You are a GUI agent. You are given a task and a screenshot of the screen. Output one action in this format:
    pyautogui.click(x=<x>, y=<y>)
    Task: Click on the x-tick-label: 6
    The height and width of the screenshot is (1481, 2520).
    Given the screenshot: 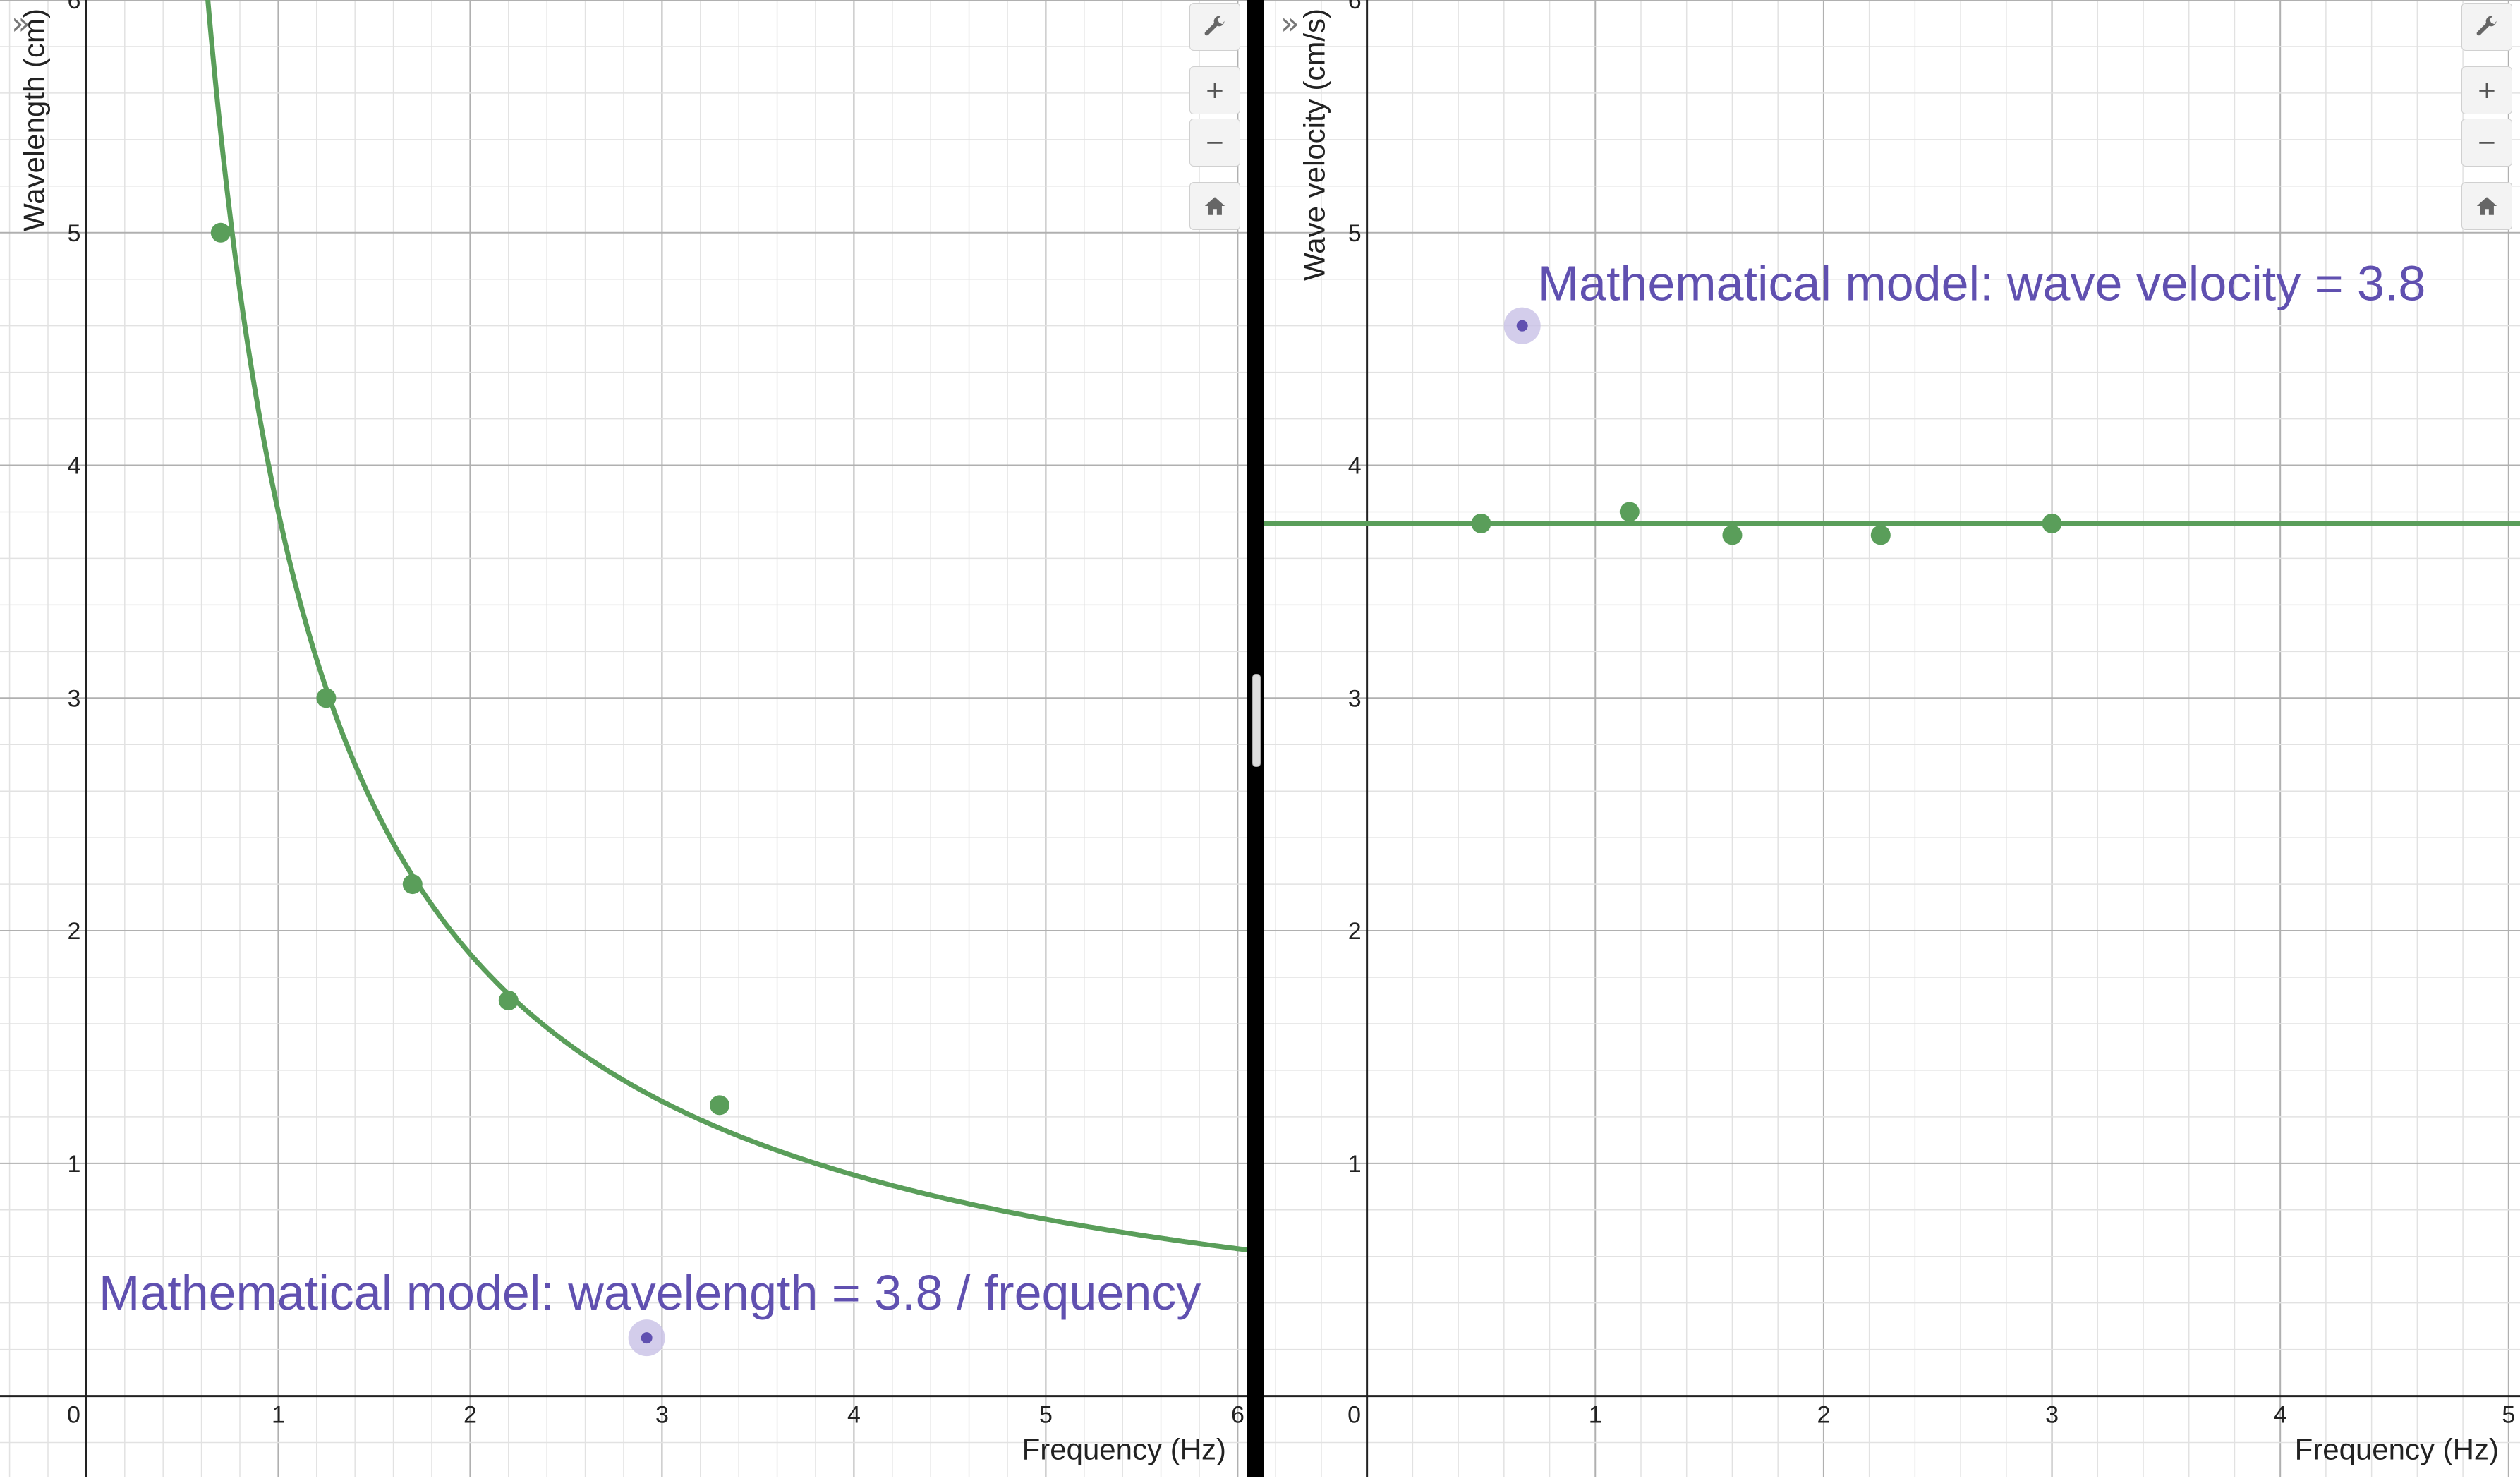 What is the action you would take?
    pyautogui.click(x=1237, y=1415)
    